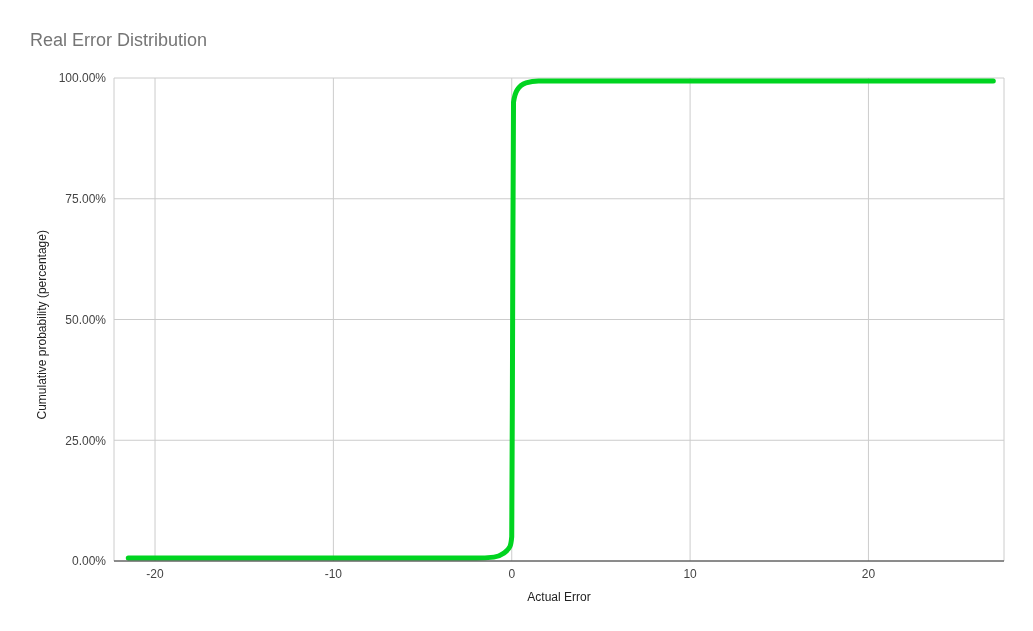  Describe the element at coordinates (155, 573) in the screenshot. I see `x-tick-label: -20` at that location.